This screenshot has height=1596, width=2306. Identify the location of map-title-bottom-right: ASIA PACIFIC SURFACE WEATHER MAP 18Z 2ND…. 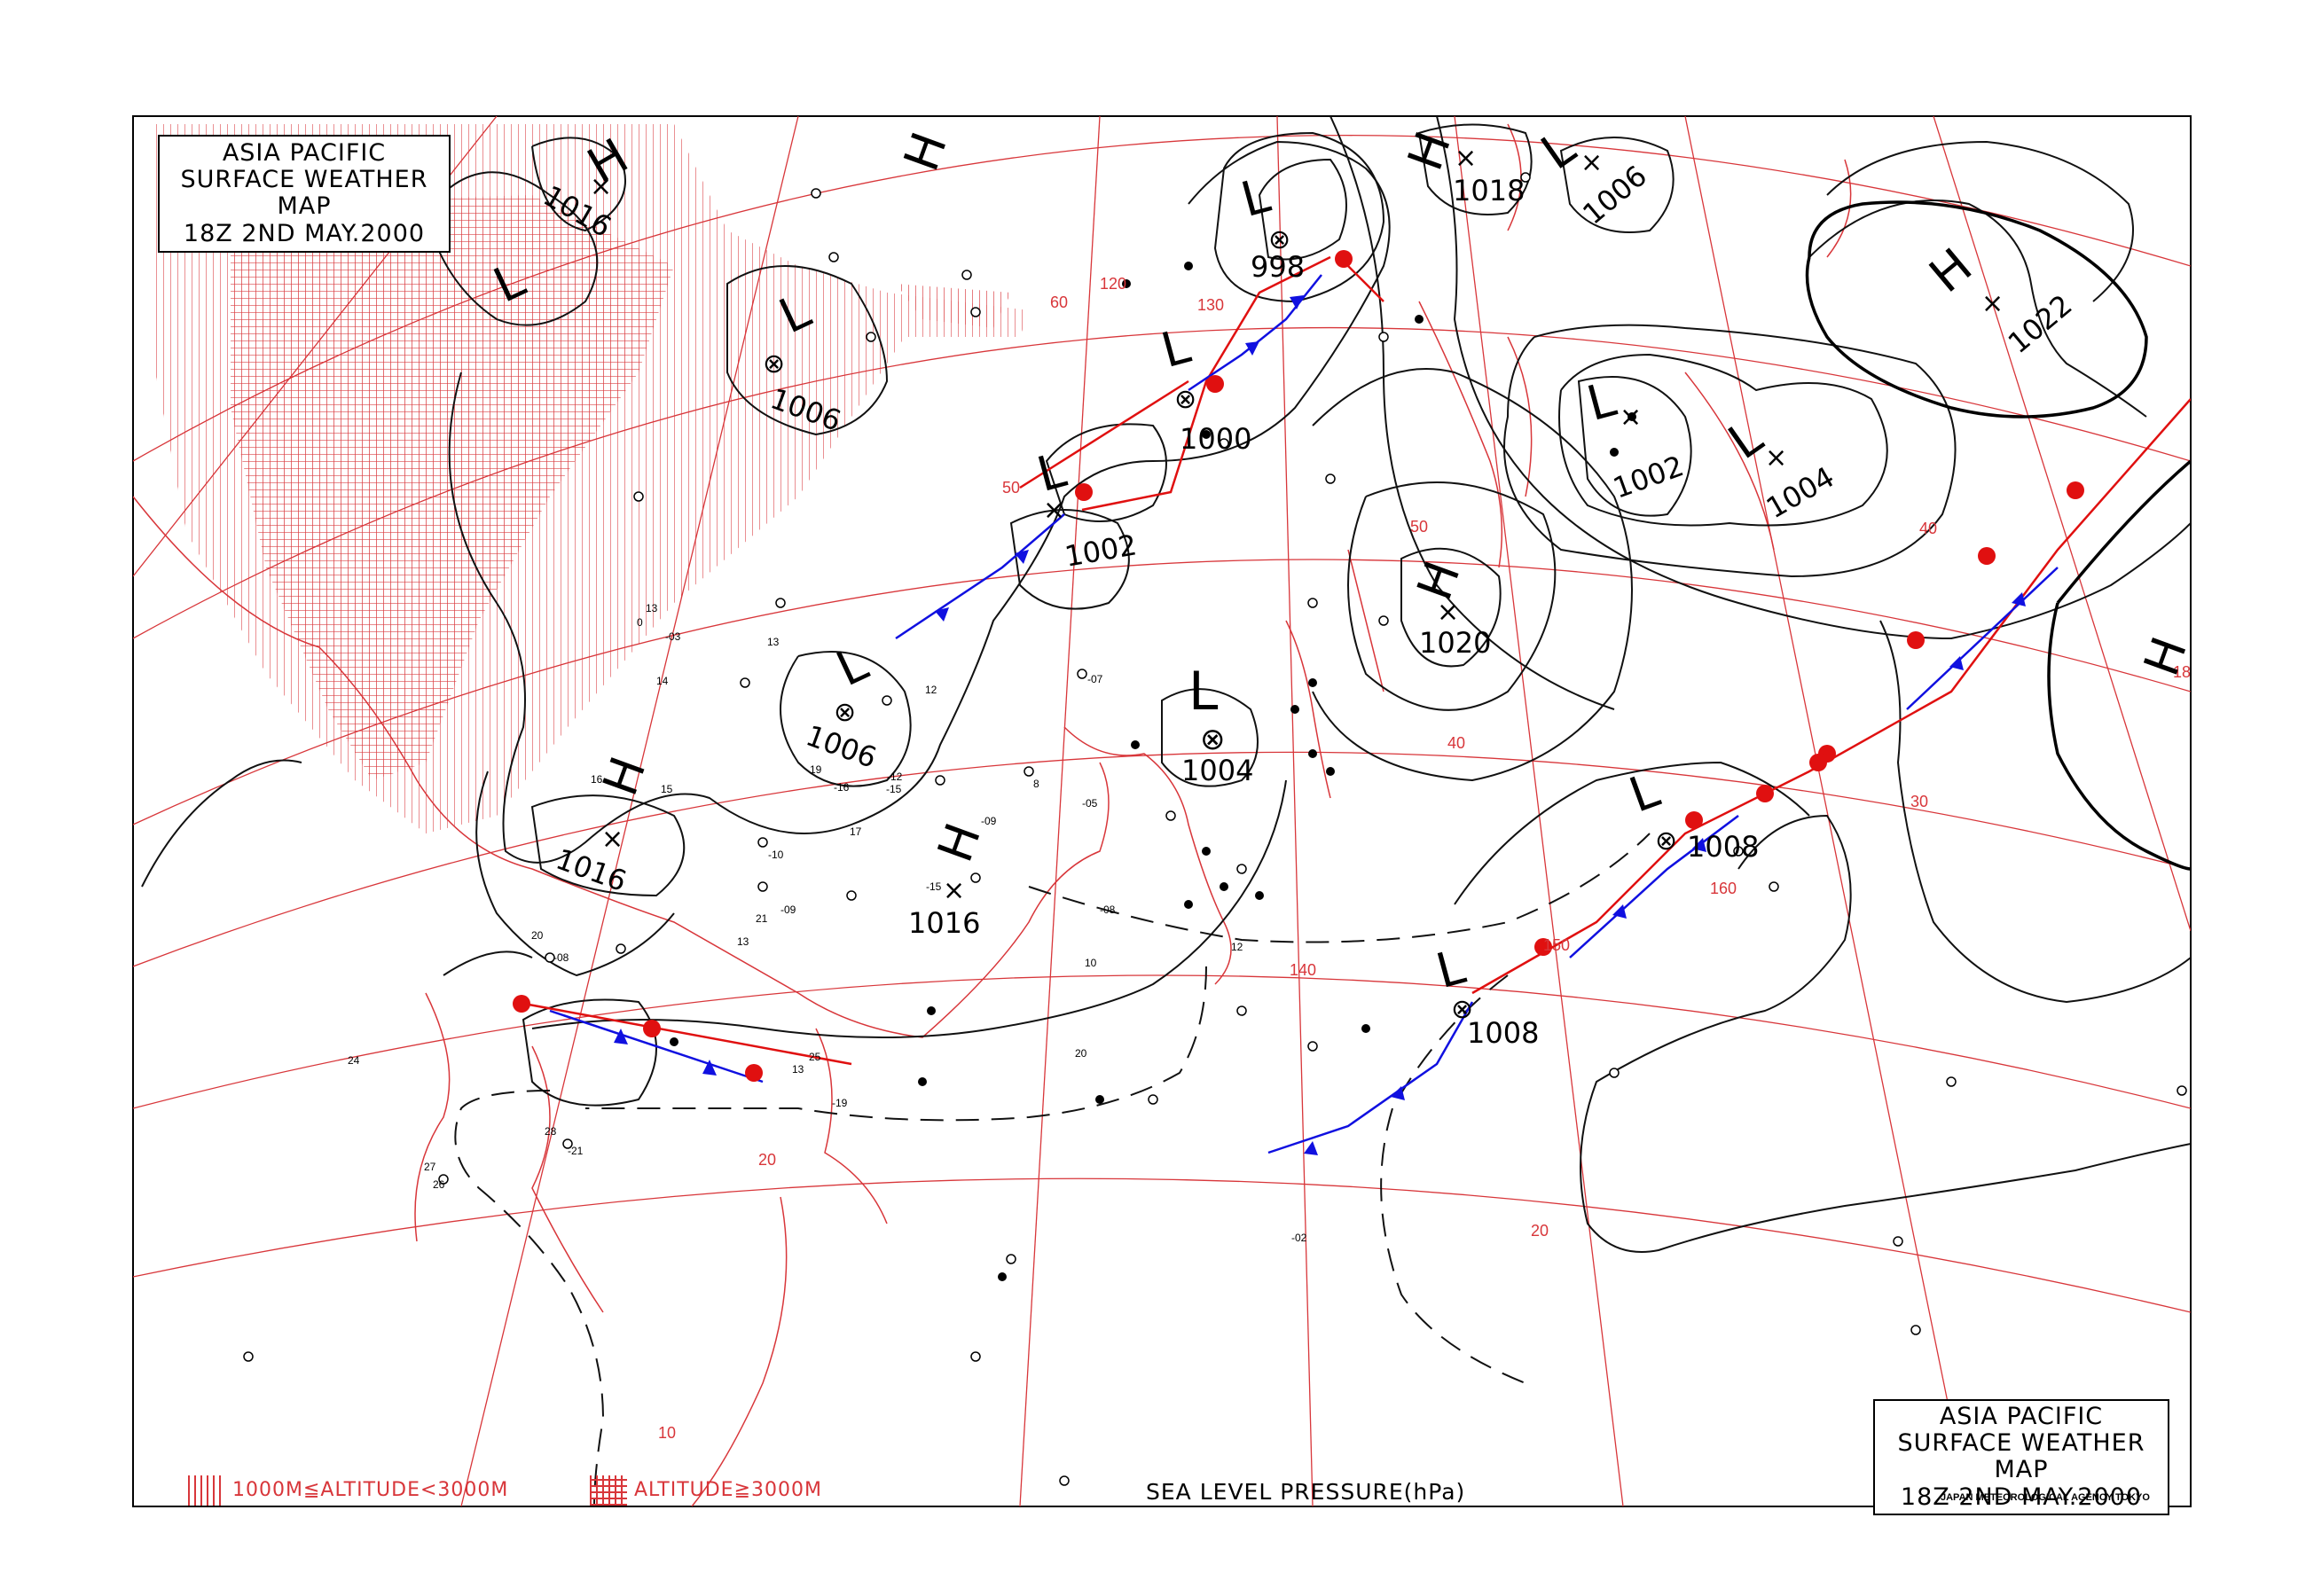
(2021, 1457).